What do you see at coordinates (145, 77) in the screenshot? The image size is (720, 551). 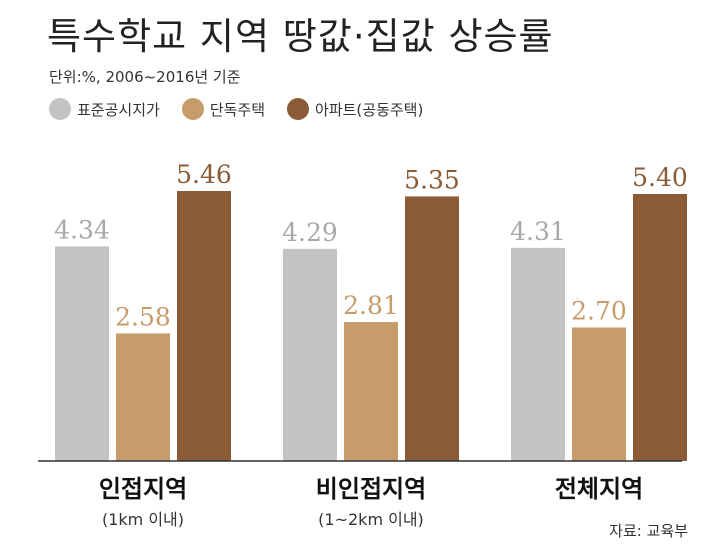 I see `chart-subtitle: 단위:%, 2006~2016년 기준` at bounding box center [145, 77].